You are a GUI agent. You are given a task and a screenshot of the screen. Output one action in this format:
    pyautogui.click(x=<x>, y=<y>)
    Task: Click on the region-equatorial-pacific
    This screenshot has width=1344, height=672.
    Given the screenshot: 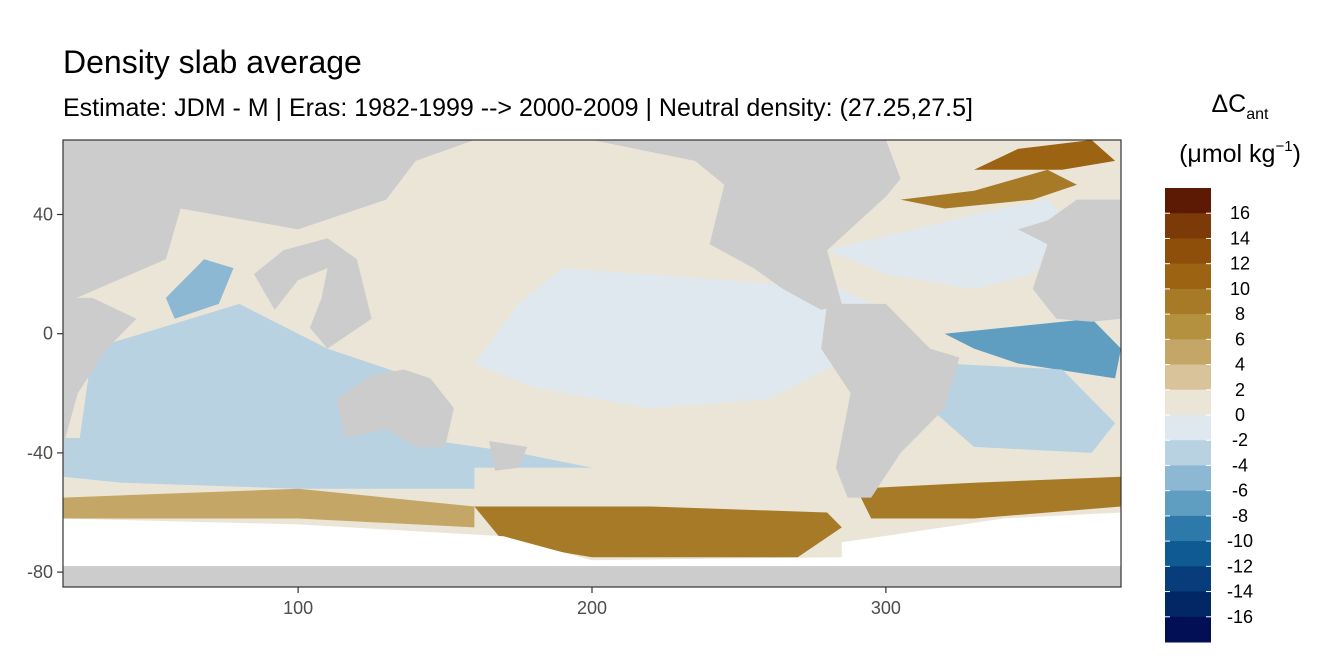 What is the action you would take?
    pyautogui.click(x=687, y=338)
    